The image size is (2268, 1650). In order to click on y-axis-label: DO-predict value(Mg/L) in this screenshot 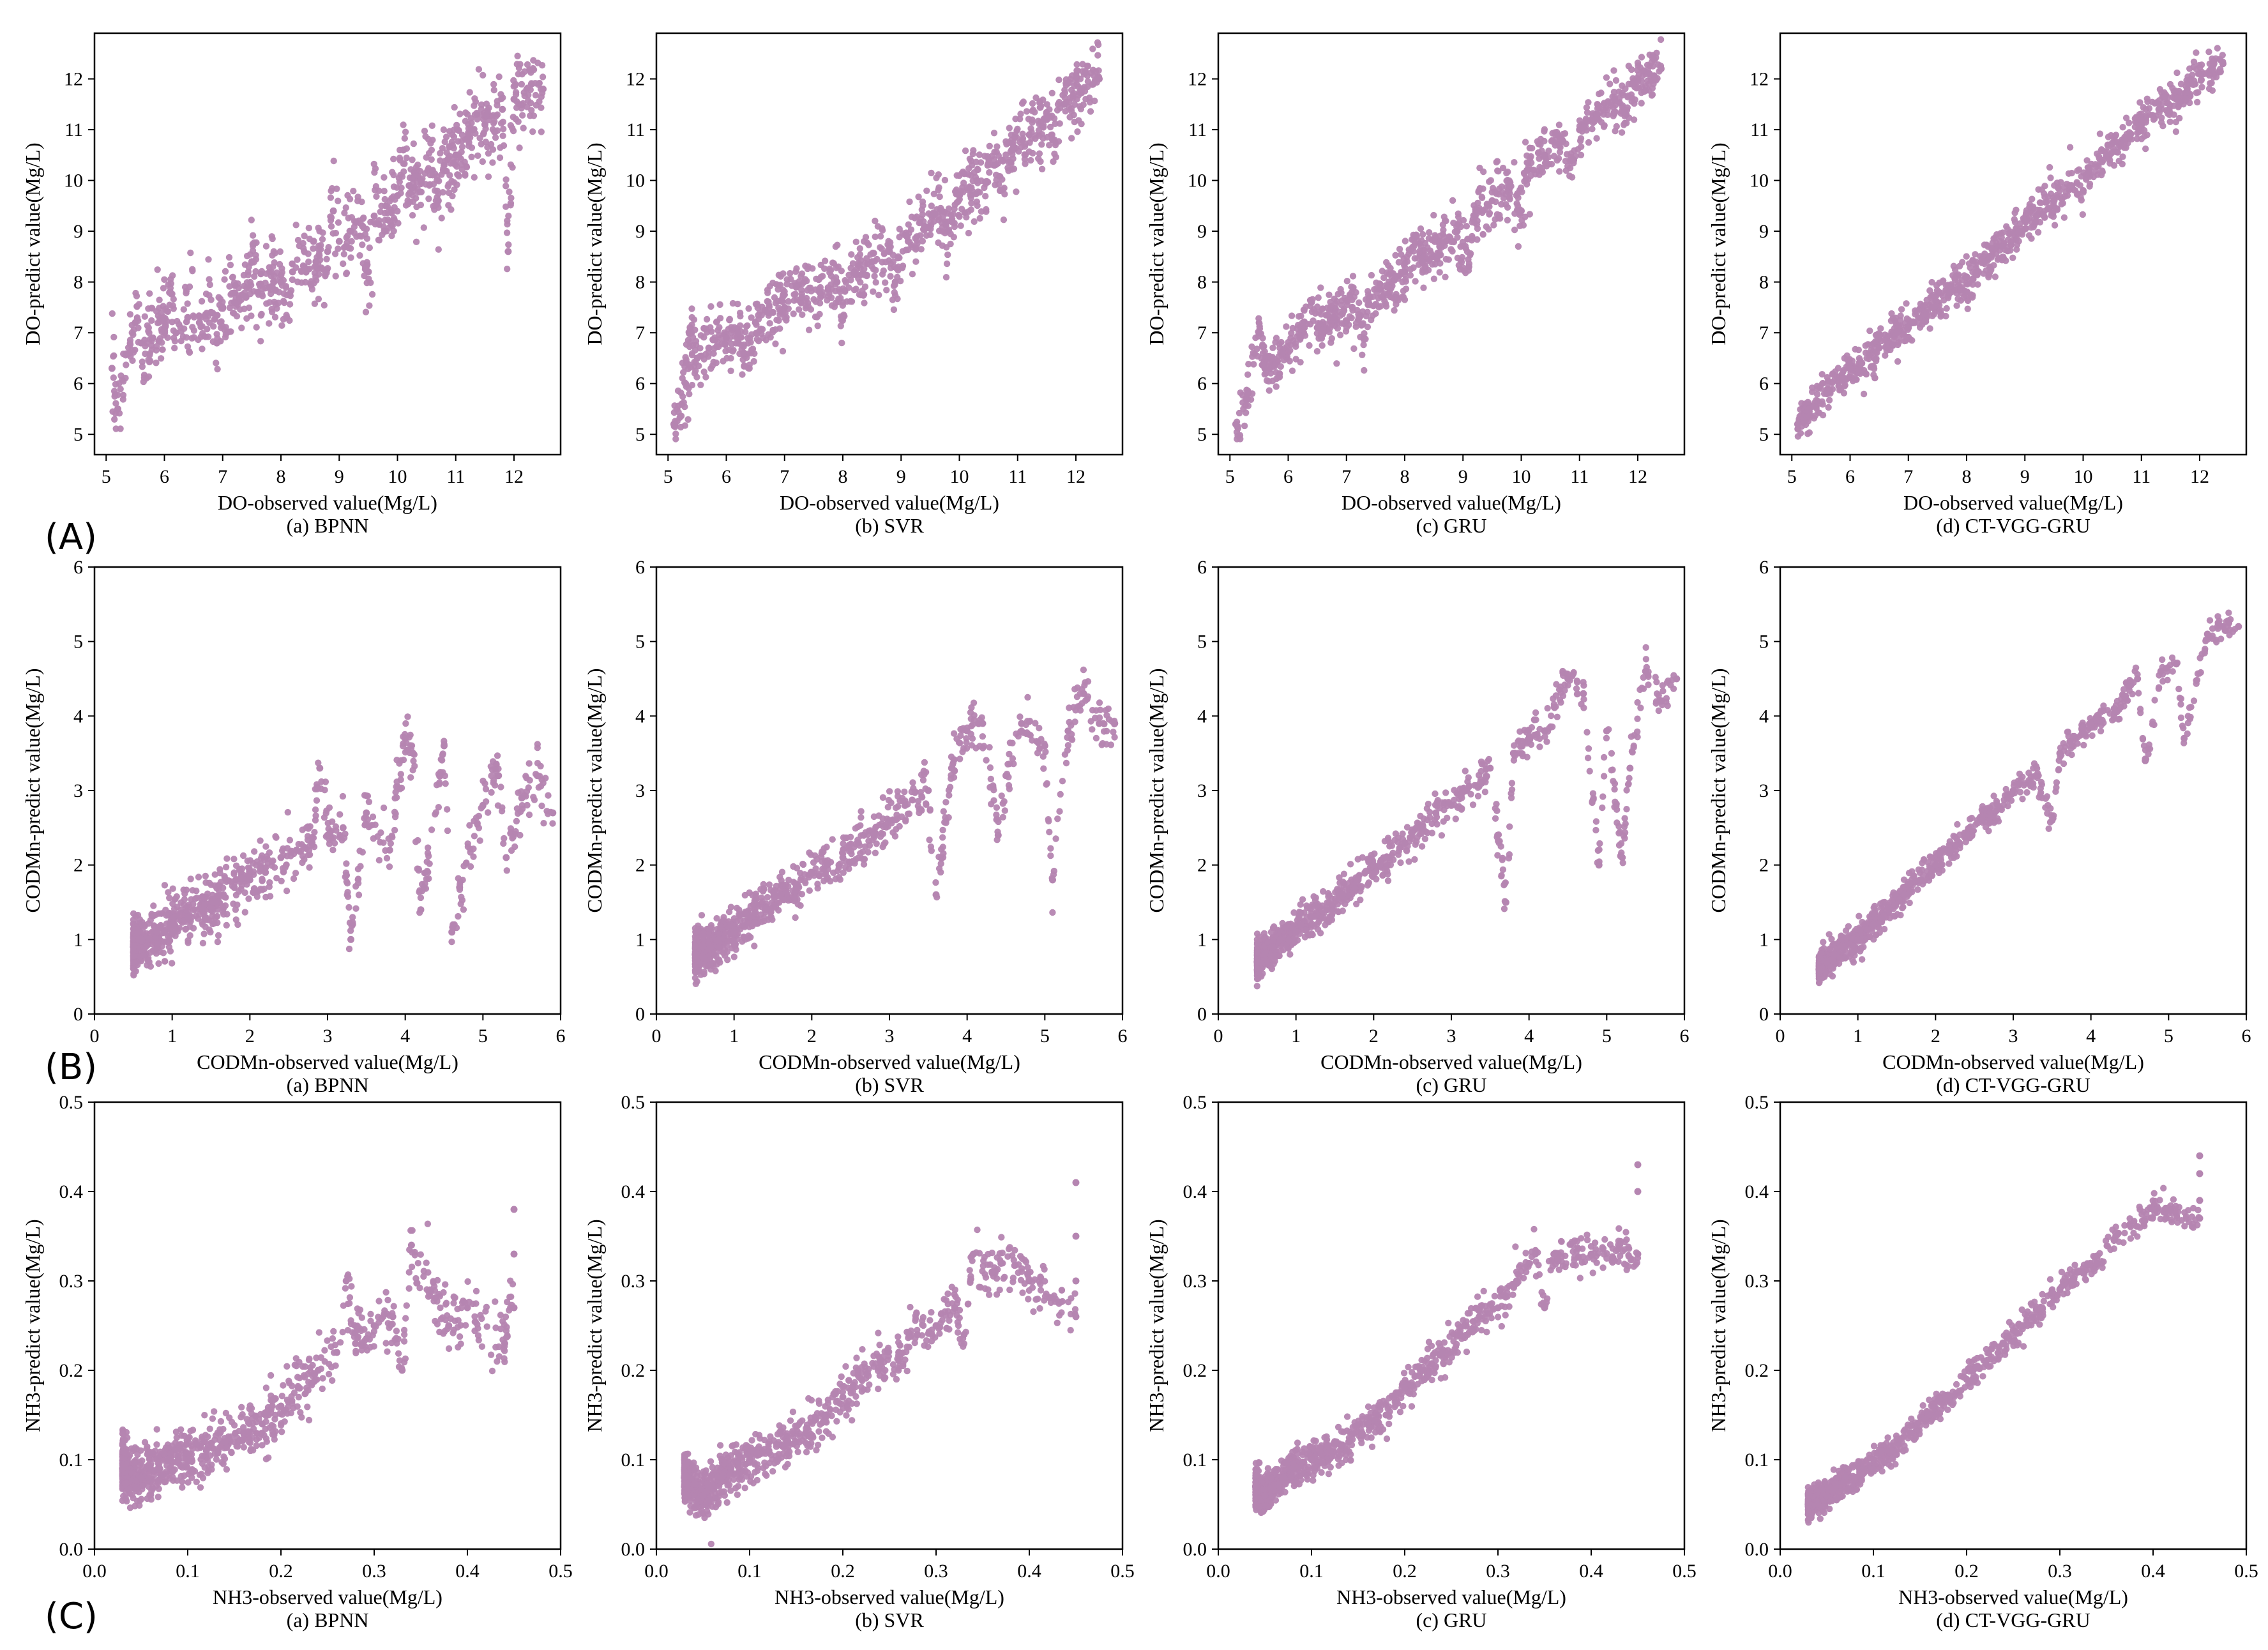, I will do `click(1156, 244)`.